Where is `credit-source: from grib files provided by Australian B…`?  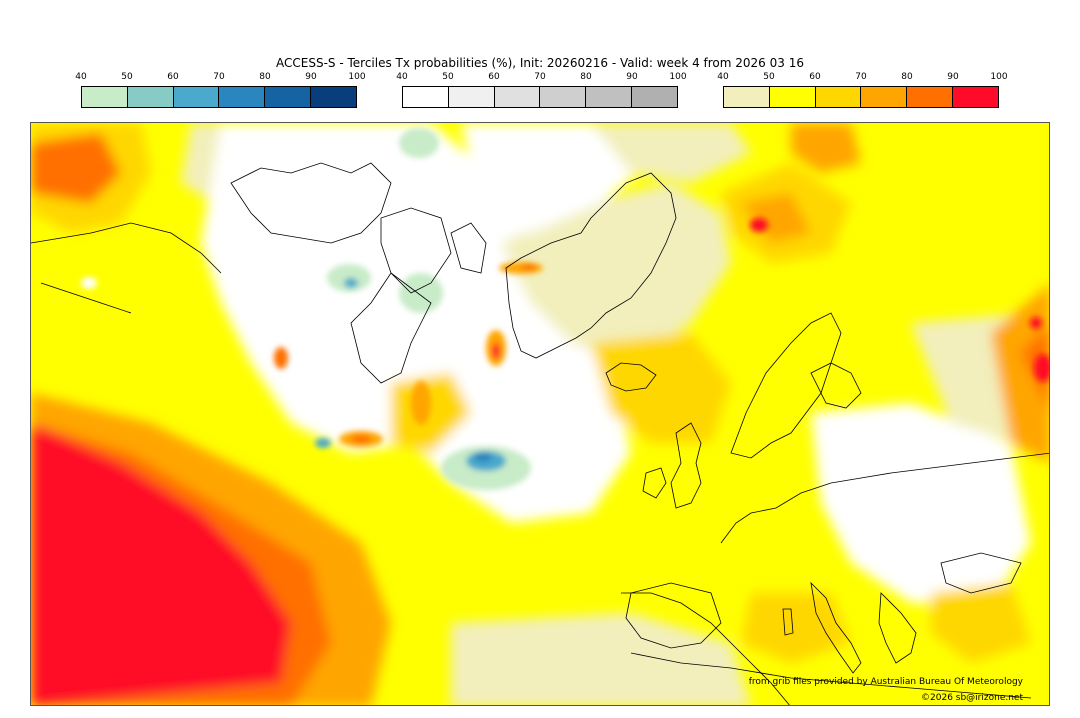 credit-source: from grib files provided by Australian B… is located at coordinates (885, 682).